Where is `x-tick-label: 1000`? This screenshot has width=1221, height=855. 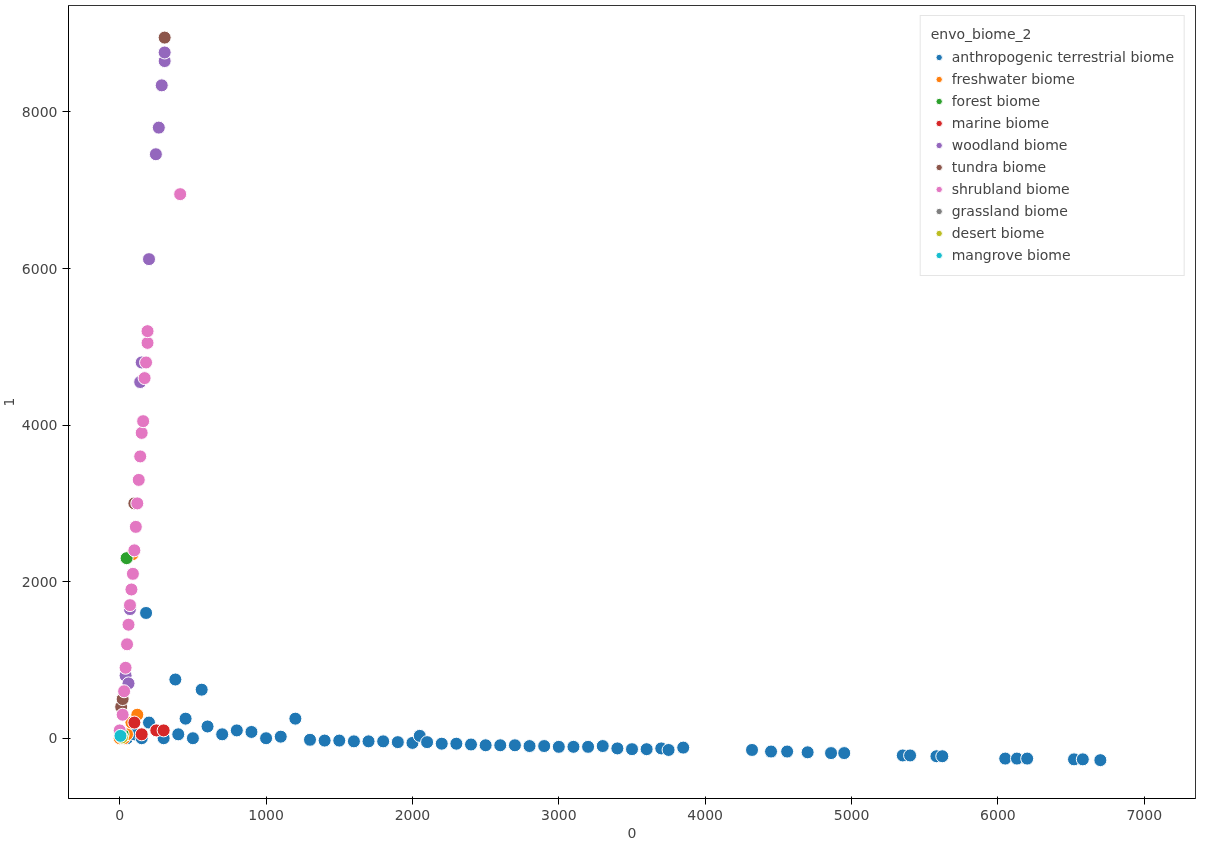
x-tick-label: 1000 is located at coordinates (266, 814).